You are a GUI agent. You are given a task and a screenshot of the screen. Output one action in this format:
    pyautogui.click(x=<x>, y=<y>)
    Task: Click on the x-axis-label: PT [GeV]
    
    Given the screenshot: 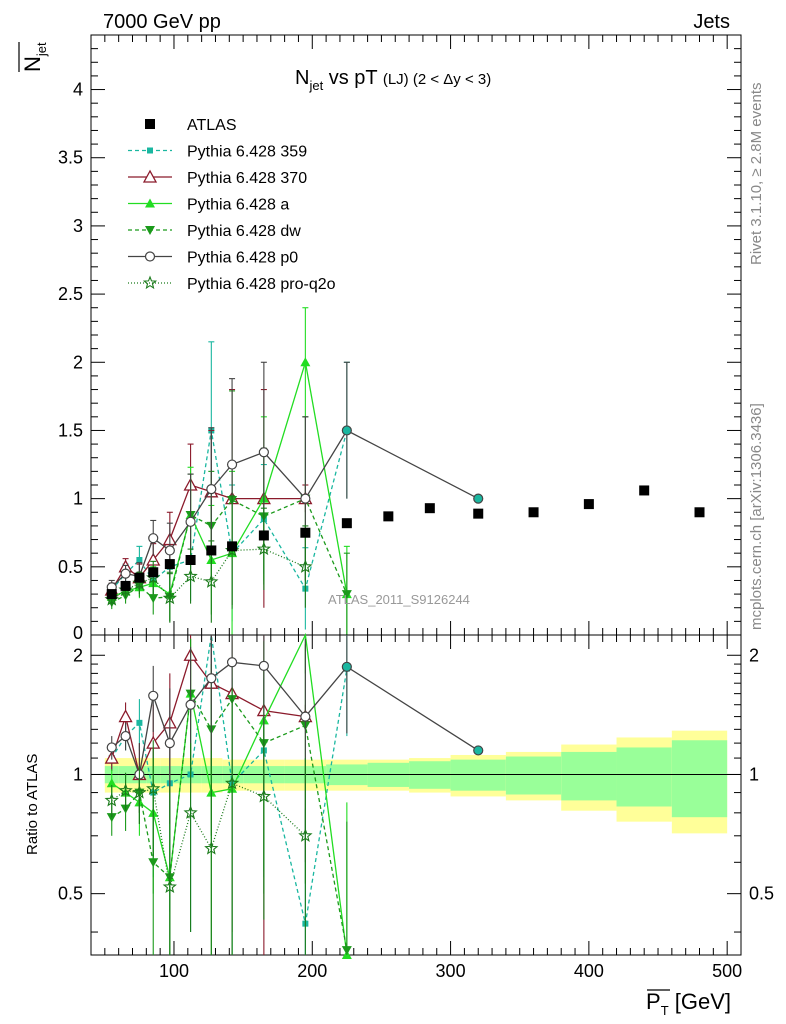 What is the action you would take?
    pyautogui.click(x=688, y=1003)
    